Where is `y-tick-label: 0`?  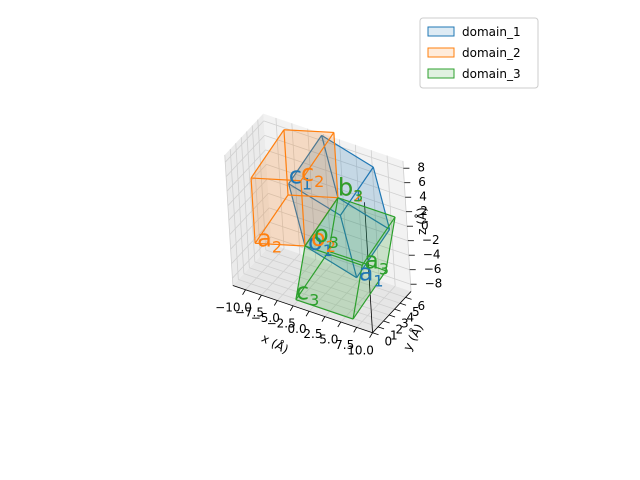
y-tick-label: 0 is located at coordinates (389, 341).